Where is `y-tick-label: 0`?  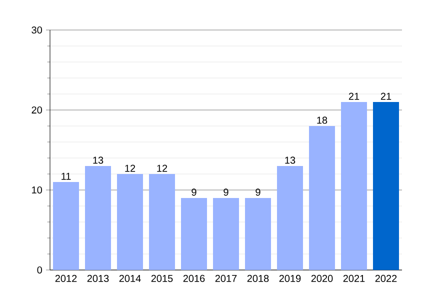 y-tick-label: 0 is located at coordinates (39, 270).